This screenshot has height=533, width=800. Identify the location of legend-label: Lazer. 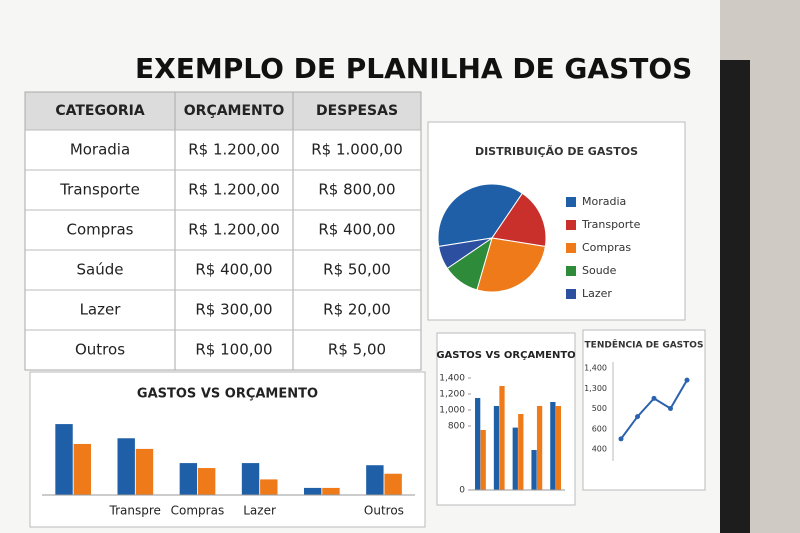
(597, 293).